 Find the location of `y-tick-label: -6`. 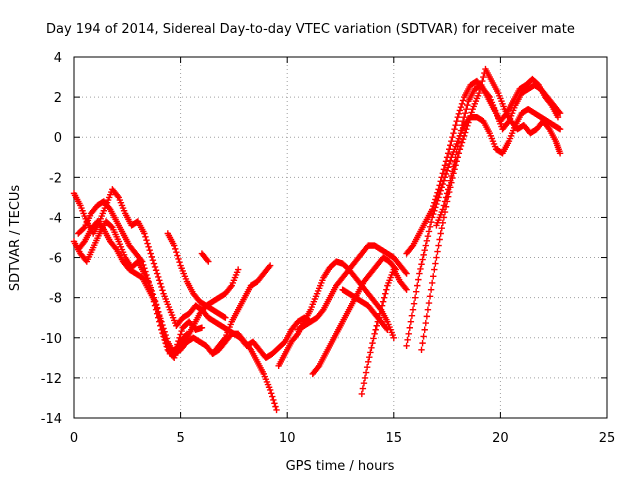

y-tick-label: -6 is located at coordinates (55, 259).